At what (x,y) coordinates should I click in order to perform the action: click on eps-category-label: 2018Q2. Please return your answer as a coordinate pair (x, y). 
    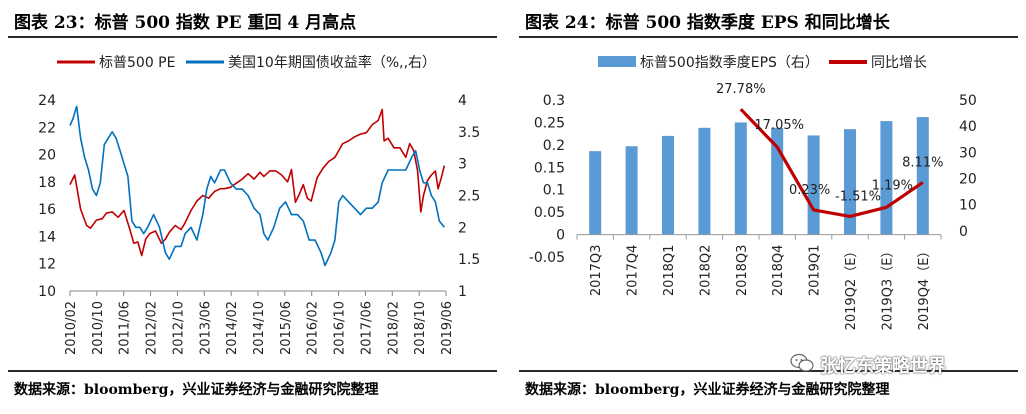
    Looking at the image, I should click on (705, 271).